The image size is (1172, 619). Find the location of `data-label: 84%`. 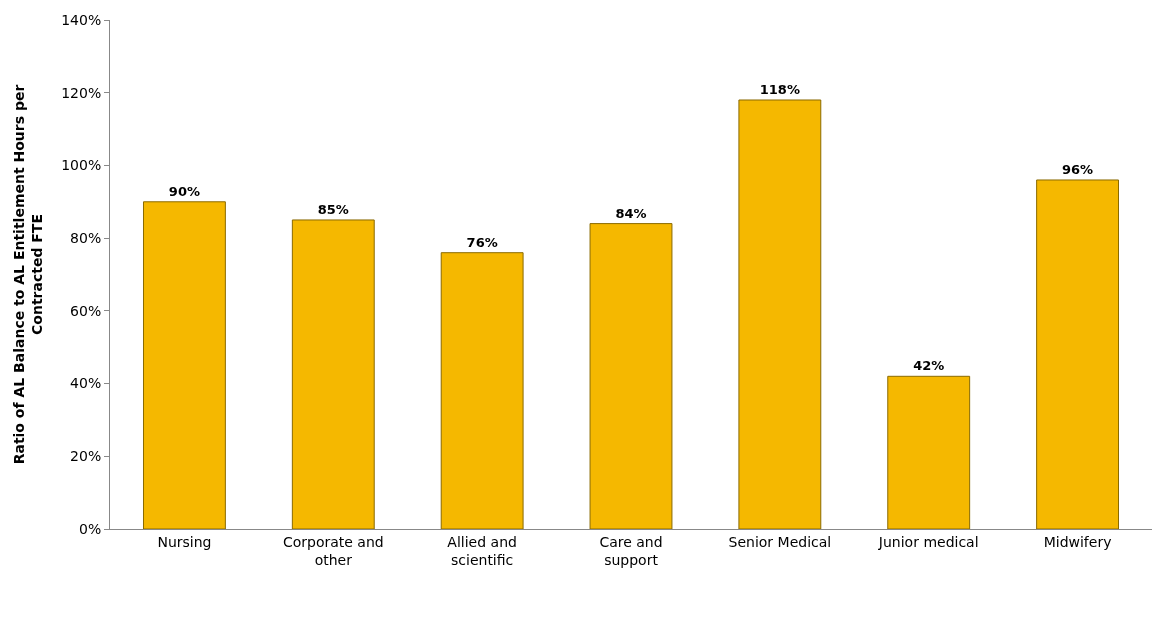

data-label: 84% is located at coordinates (631, 213).